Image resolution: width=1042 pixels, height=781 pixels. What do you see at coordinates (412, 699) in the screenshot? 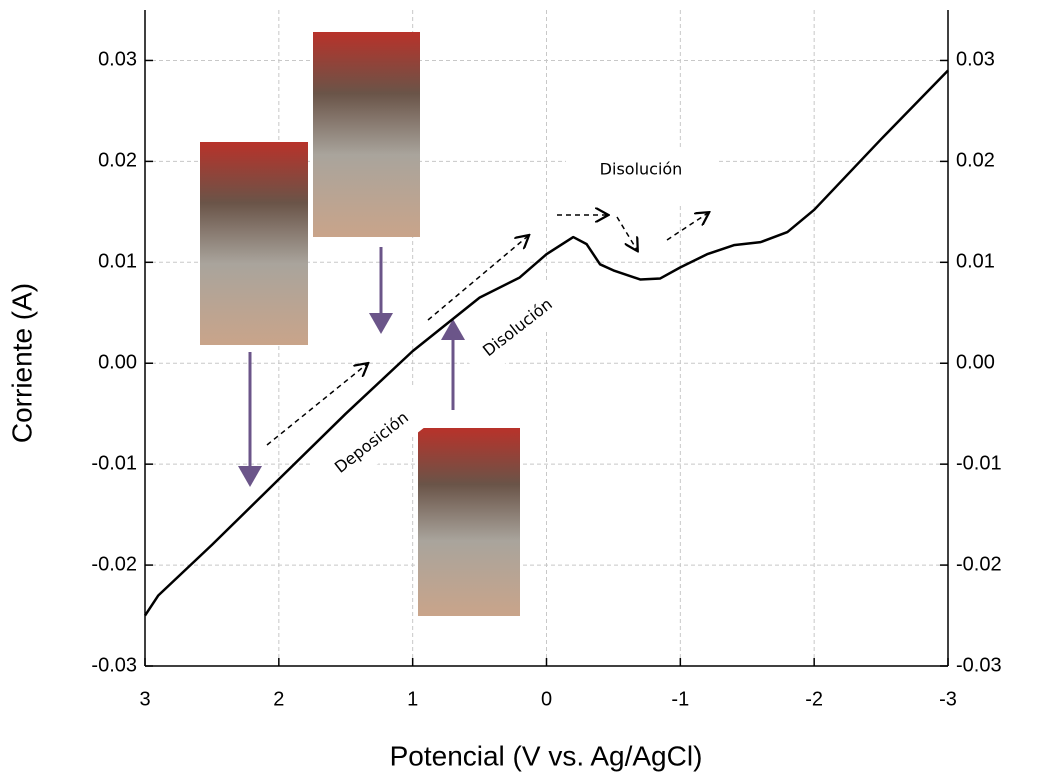
I see `x-tick-label: 1` at bounding box center [412, 699].